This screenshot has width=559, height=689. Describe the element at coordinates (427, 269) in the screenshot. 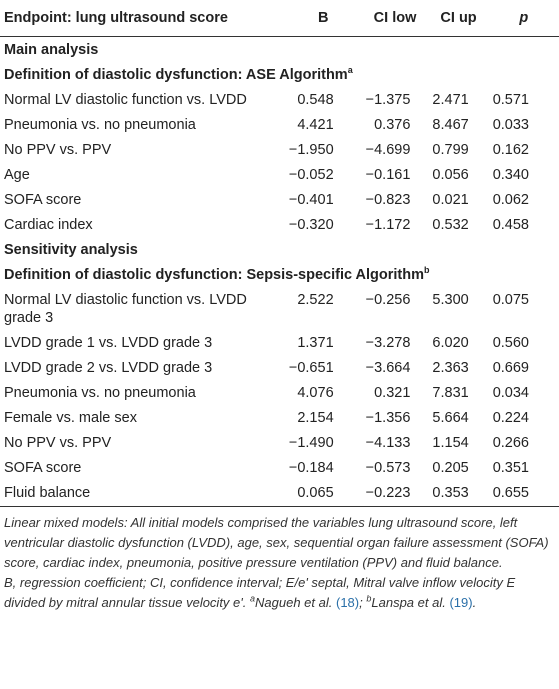

I see `subtitle-note: b` at that location.